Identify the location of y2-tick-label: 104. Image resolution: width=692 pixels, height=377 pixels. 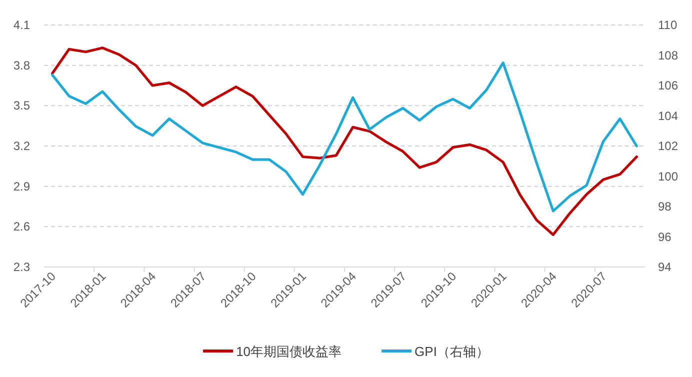
(668, 115).